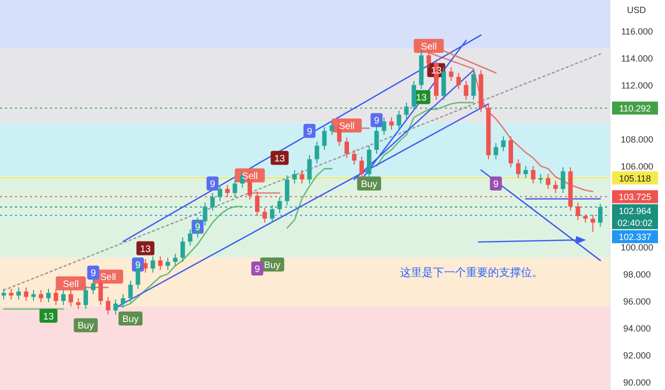  What do you see at coordinates (636, 10) in the screenshot?
I see `y-axis-title: USD` at bounding box center [636, 10].